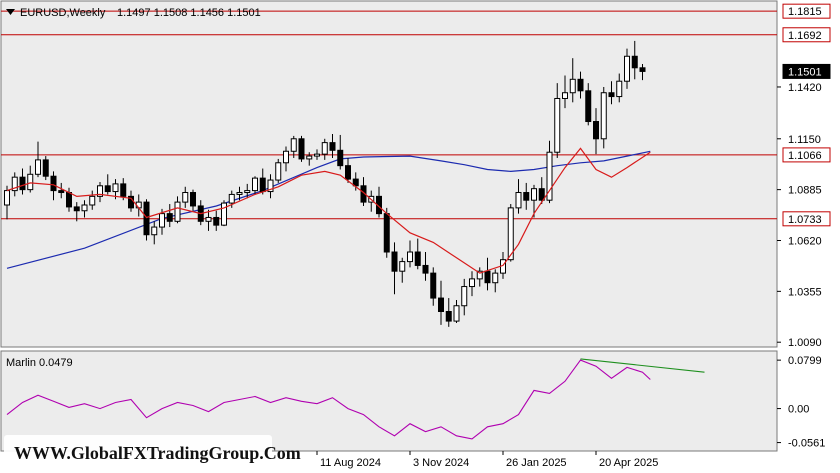 The height and width of the screenshot is (473, 840). I want to click on symbol-title: EURUSD,Weekly, so click(63, 13).